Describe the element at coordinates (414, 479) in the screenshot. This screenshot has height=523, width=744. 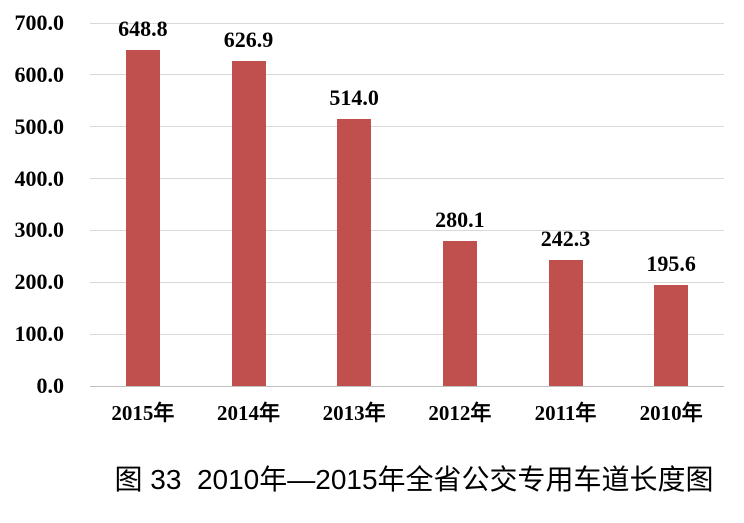
I see `chart-caption: 图 33 2010年—2015年全省公交专用车道长度图` at that location.